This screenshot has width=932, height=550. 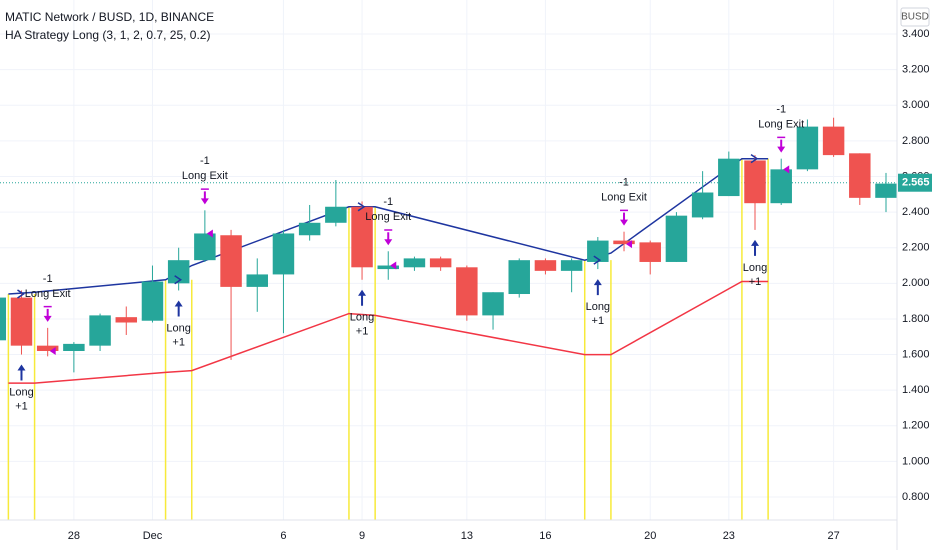 What do you see at coordinates (916, 212) in the screenshot?
I see `y-tick-label: 2.400` at bounding box center [916, 212].